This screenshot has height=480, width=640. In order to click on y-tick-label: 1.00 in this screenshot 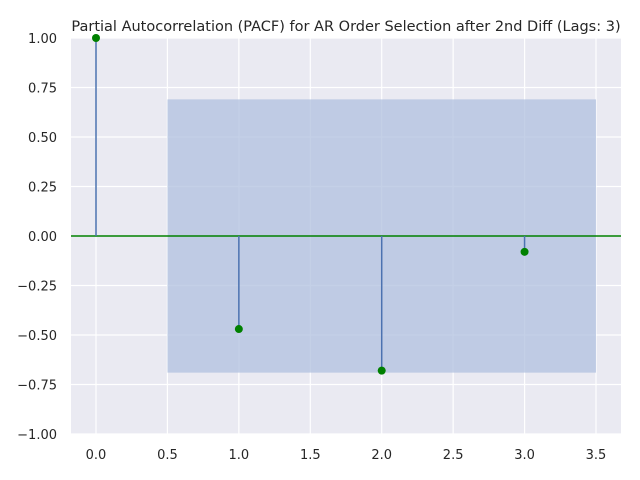, I will do `click(42, 39)`.